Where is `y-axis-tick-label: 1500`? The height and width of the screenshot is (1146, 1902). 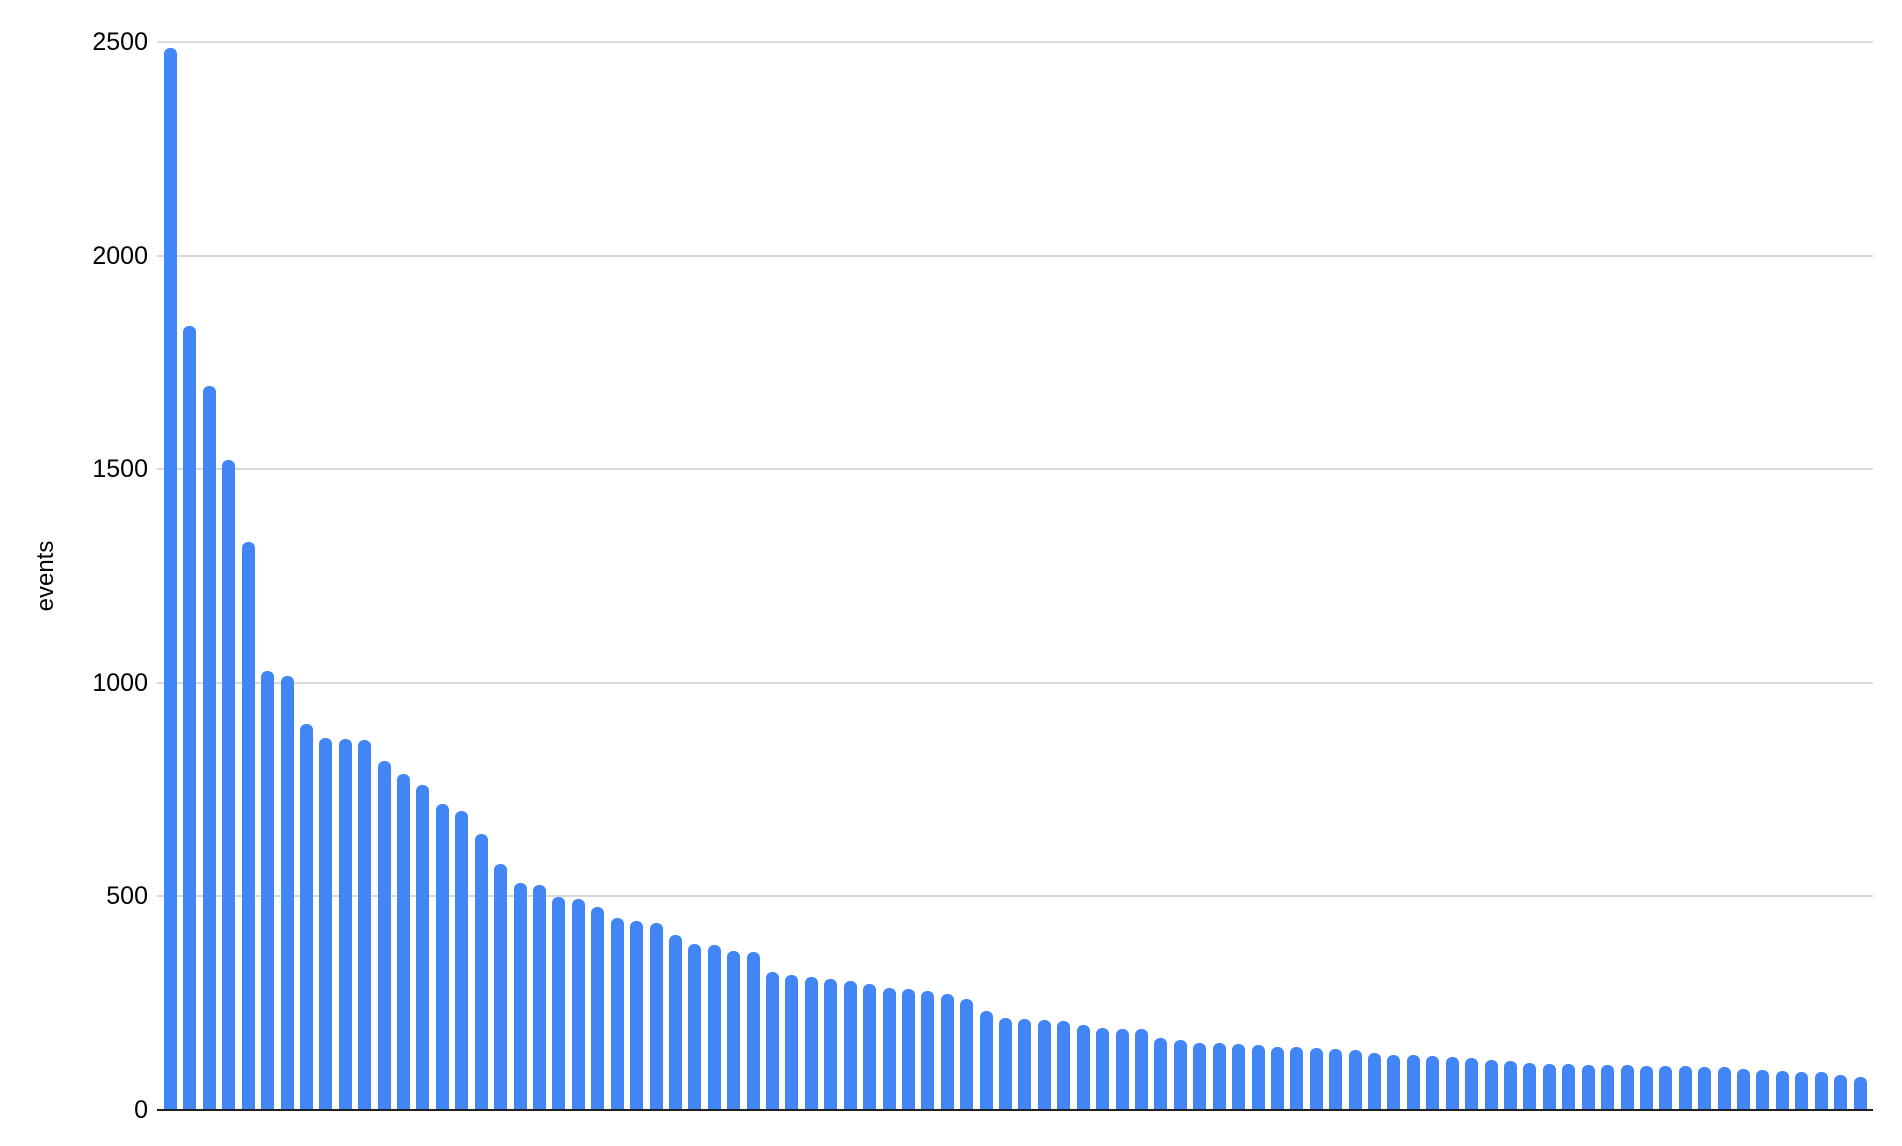 y-axis-tick-label: 1500 is located at coordinates (120, 469).